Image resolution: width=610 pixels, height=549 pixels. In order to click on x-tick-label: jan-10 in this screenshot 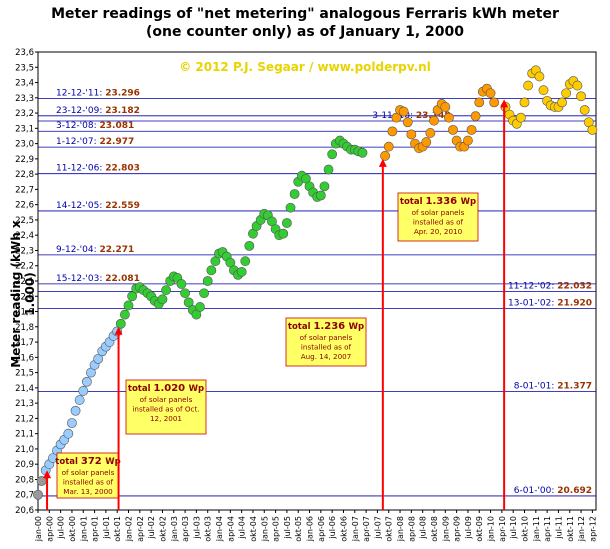, I will do `click(491, 529)`.